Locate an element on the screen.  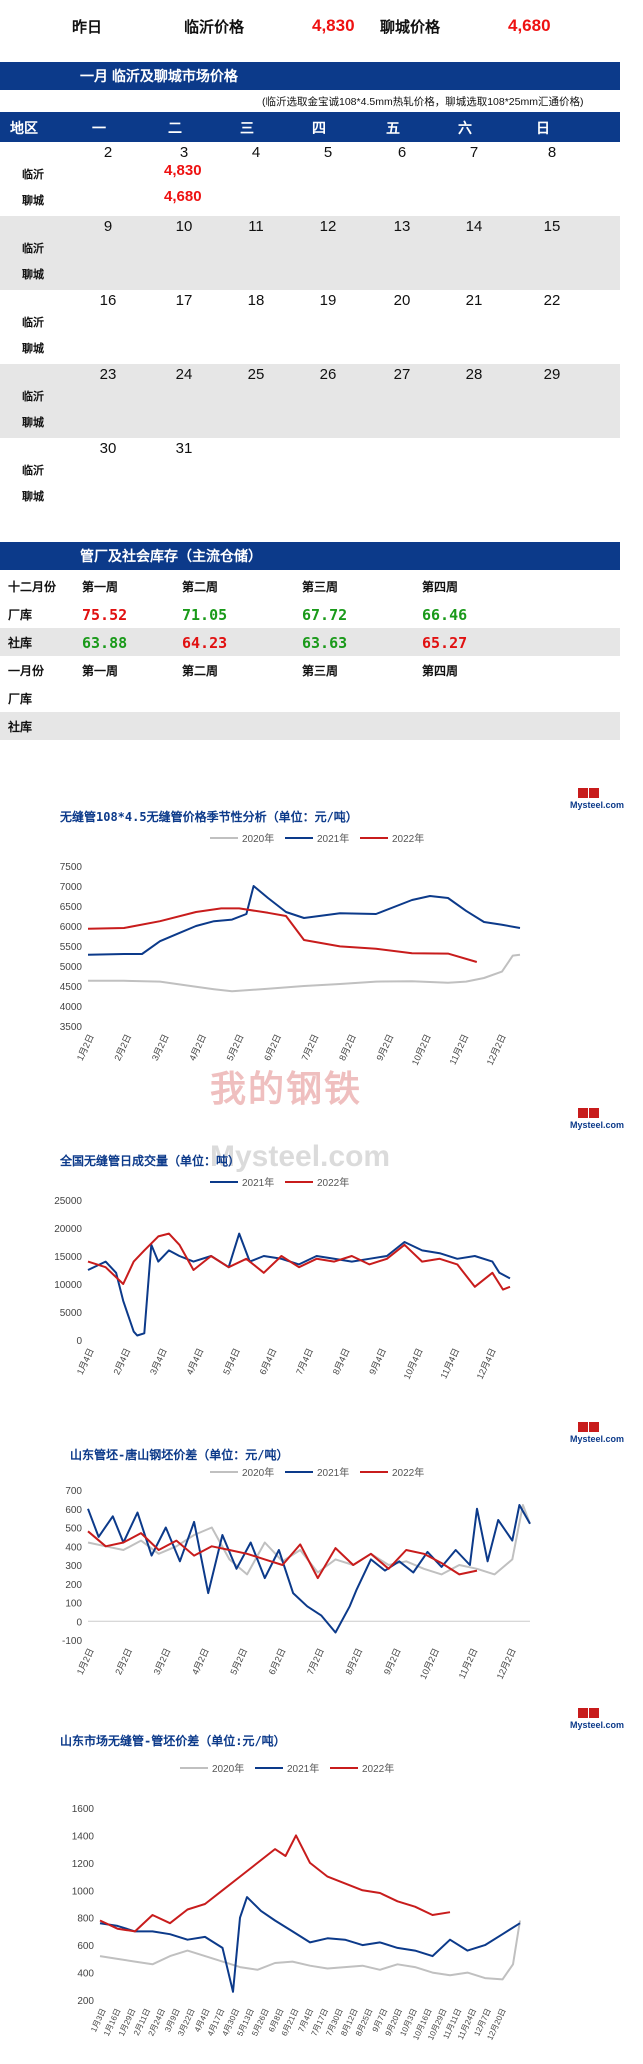
stock-row: 社库 63.88 64.23 63.63 65.27 is located at coordinates (310, 642).